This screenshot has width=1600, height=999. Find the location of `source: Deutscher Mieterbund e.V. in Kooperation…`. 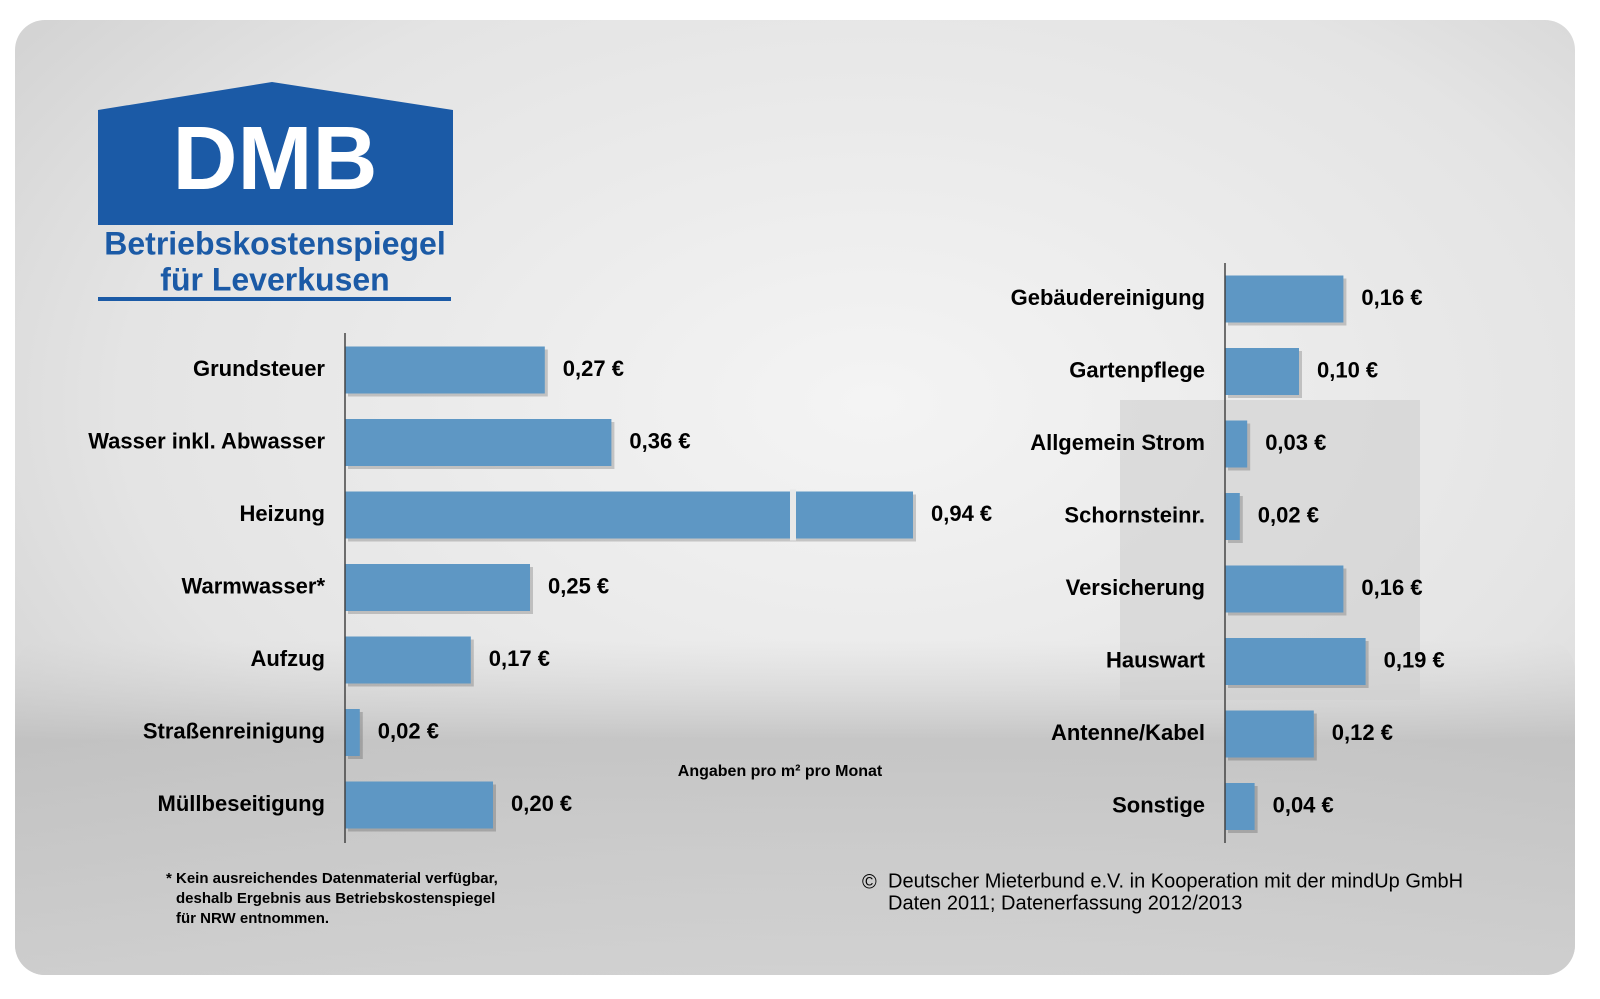

source: Deutscher Mieterbund e.V. in Kooperation… is located at coordinates (1175, 881).